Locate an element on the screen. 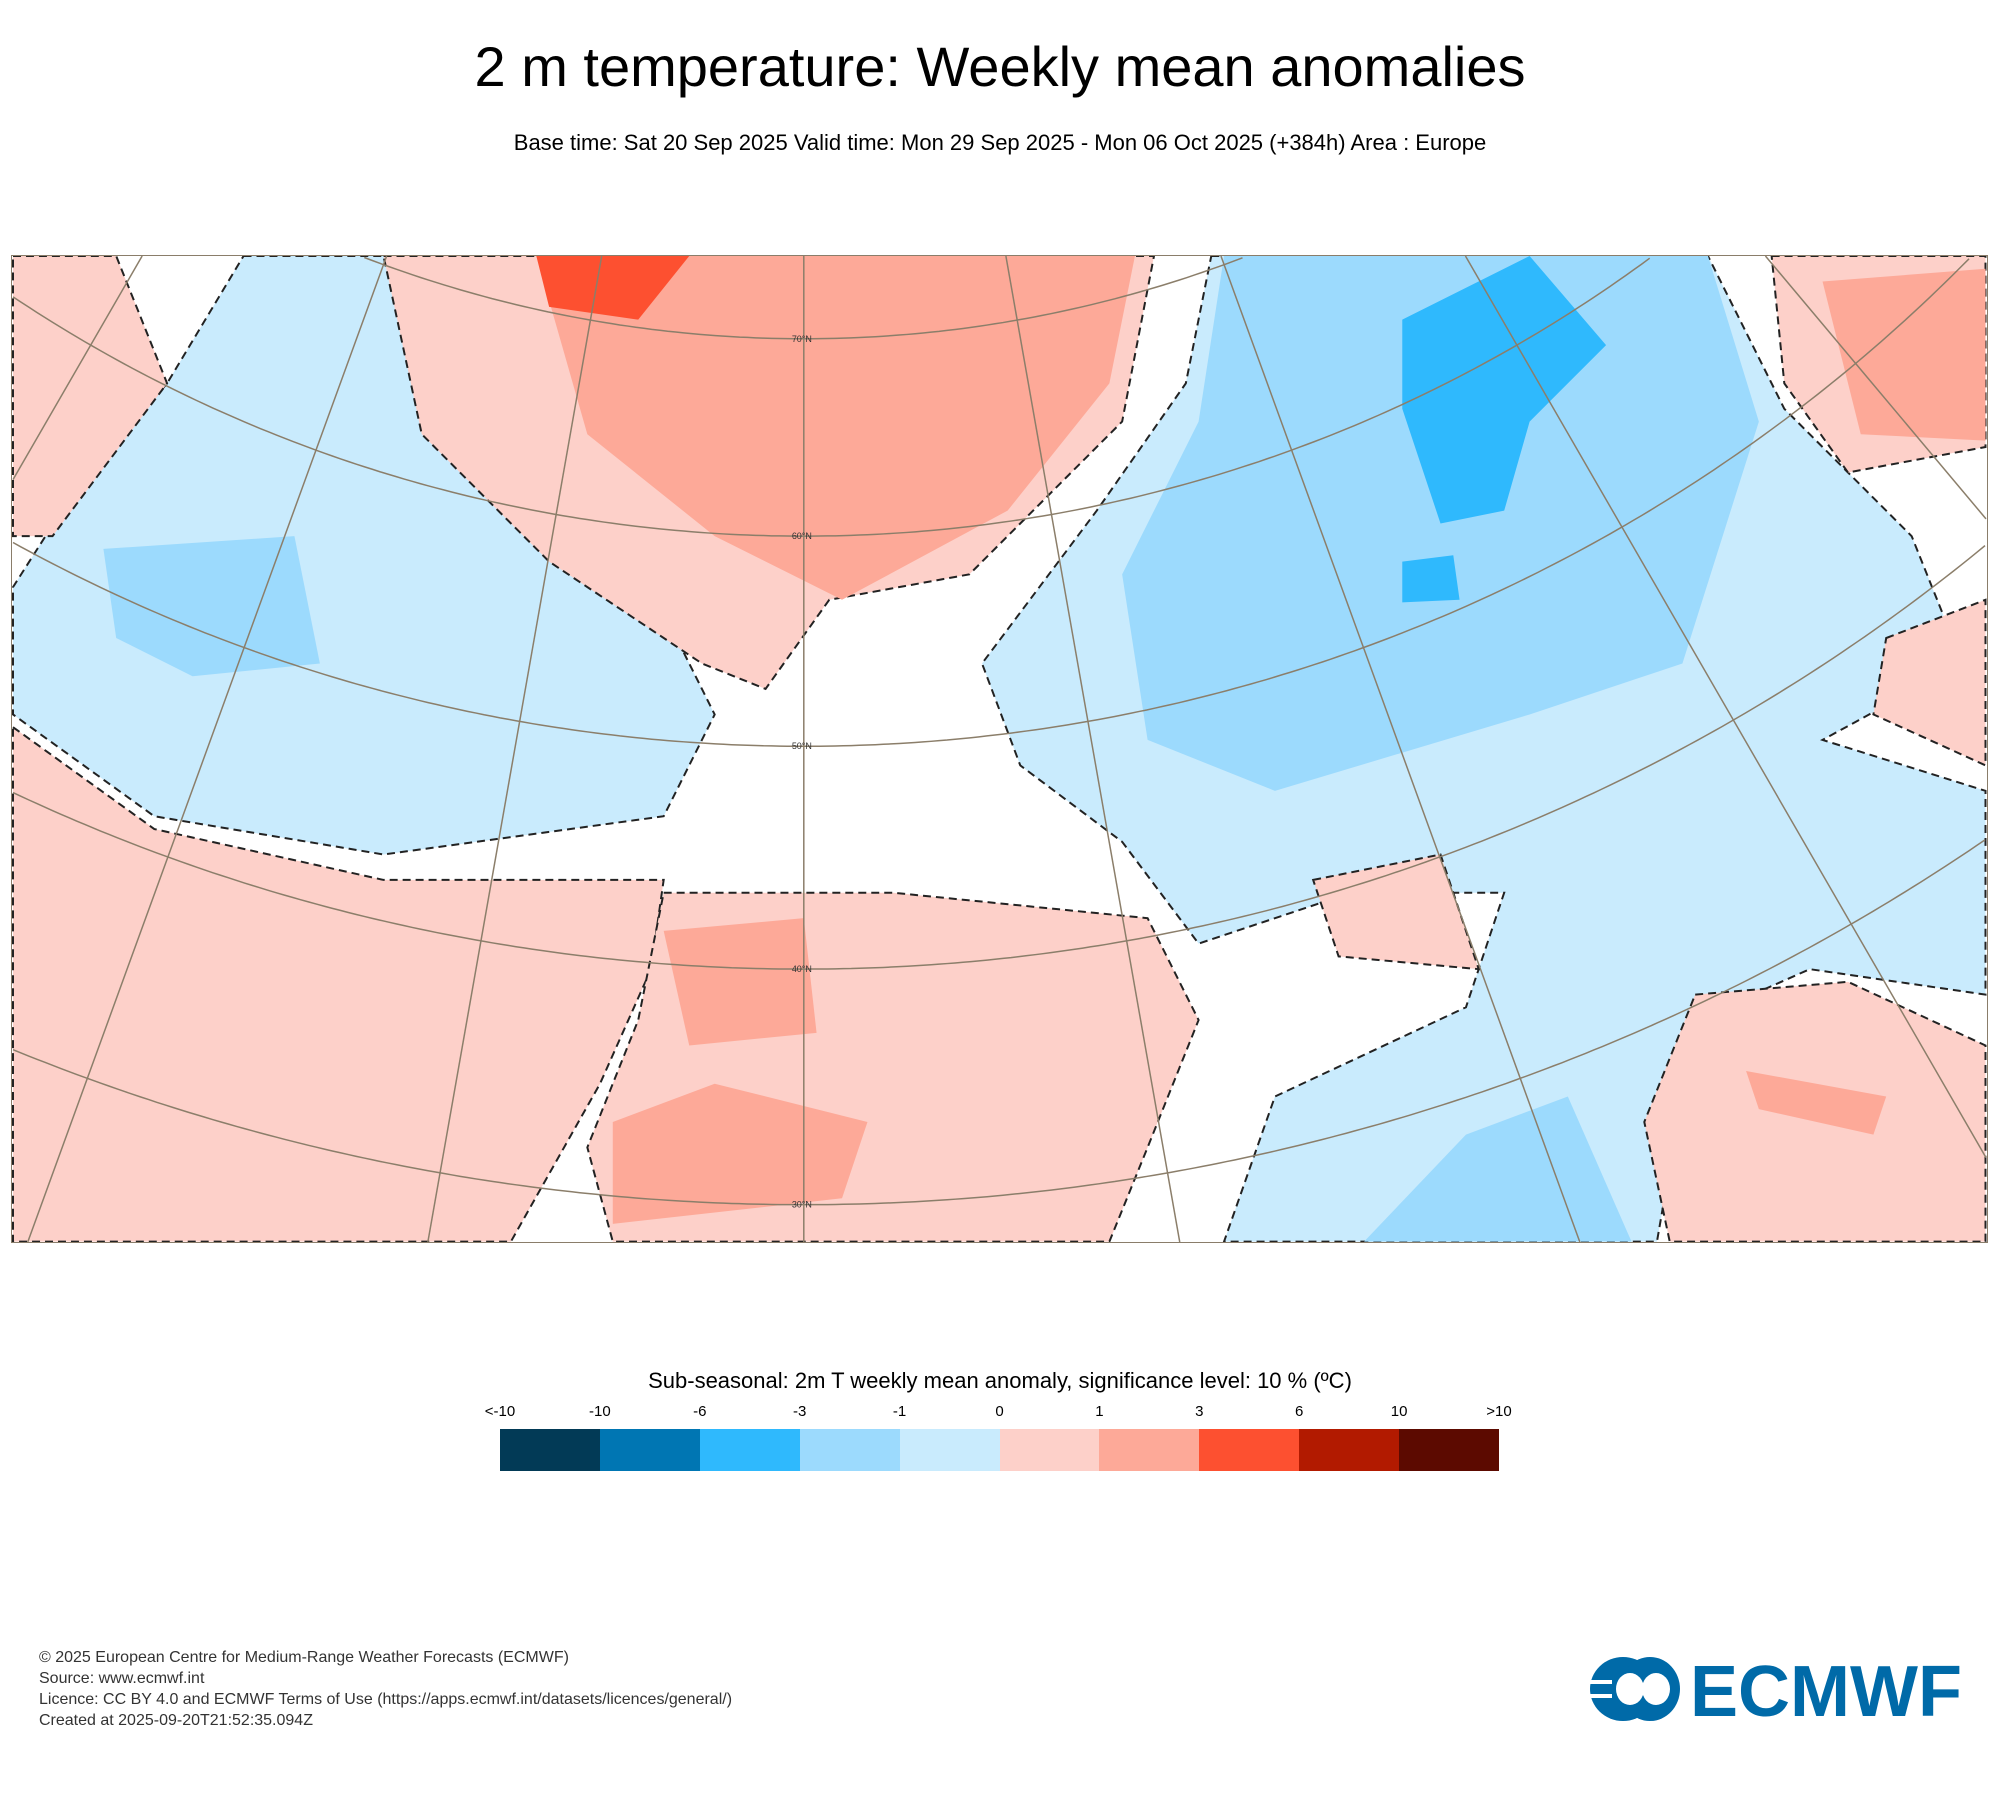 This screenshot has width=2000, height=1800. latitude-label: 30°N is located at coordinates (802, 1205).